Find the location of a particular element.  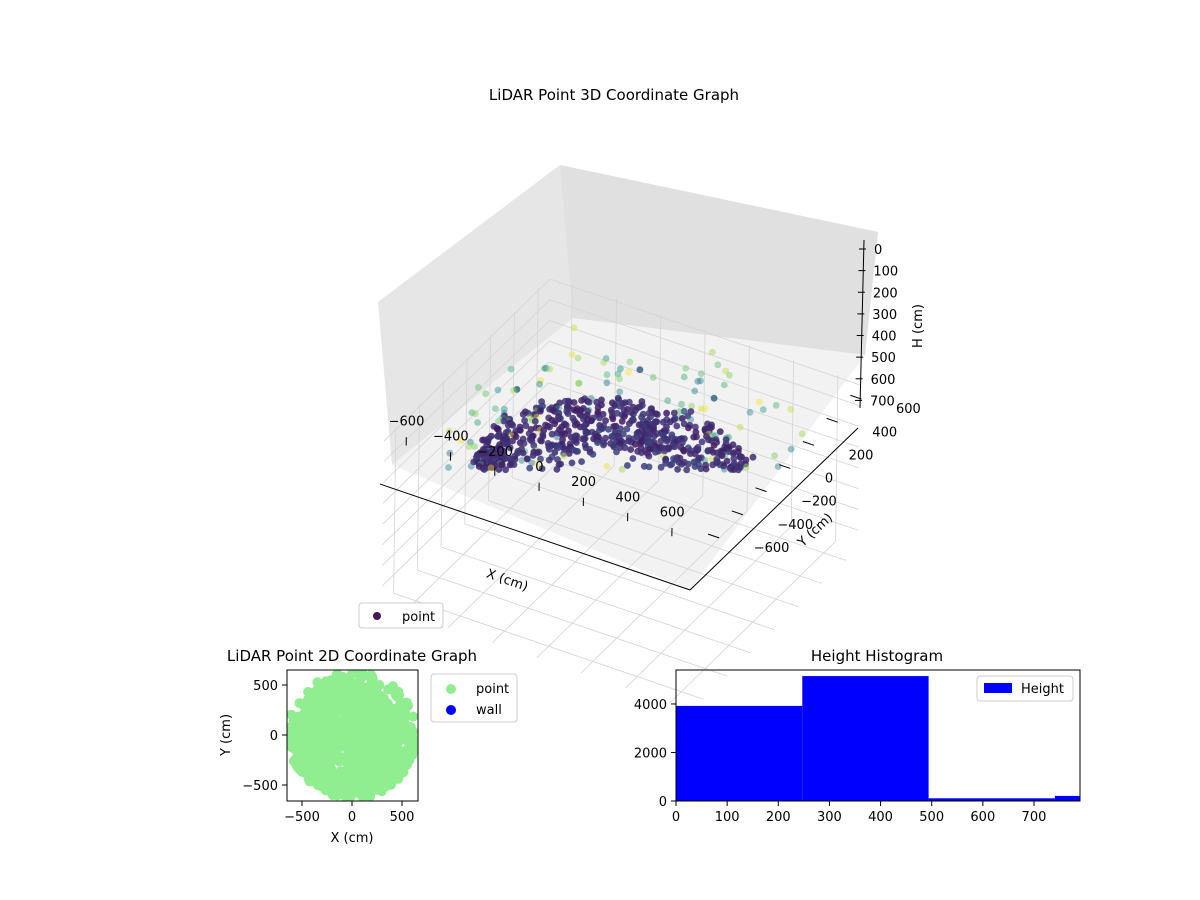

x-tick-label: −600 is located at coordinates (407, 422).